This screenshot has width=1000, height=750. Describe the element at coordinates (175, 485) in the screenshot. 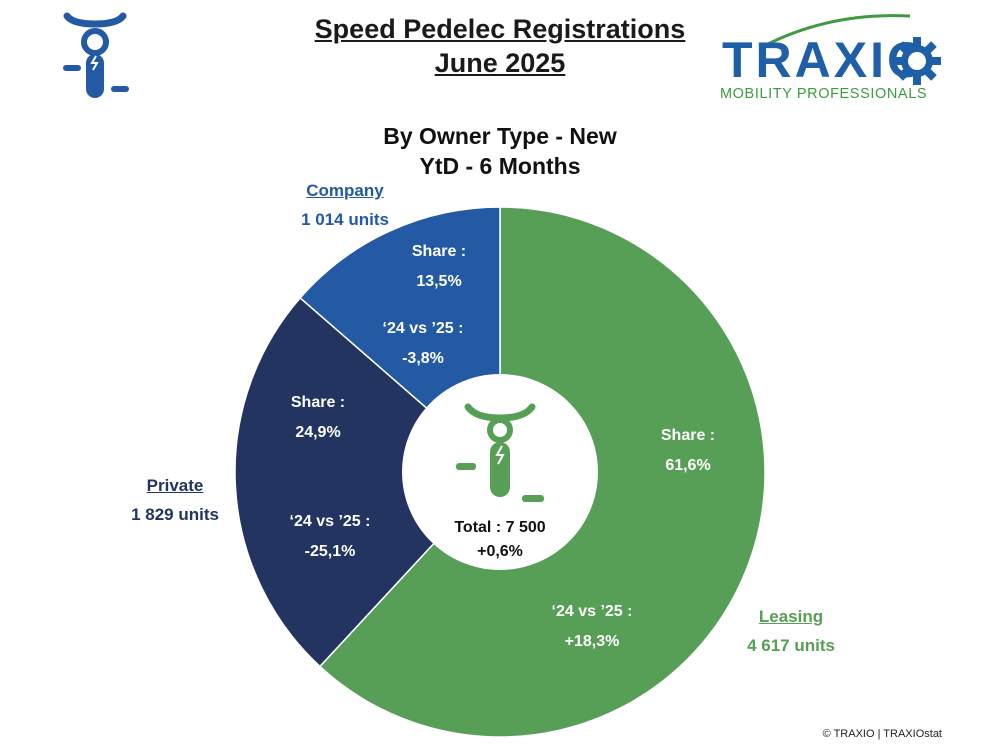

I see `private-name: Private` at that location.